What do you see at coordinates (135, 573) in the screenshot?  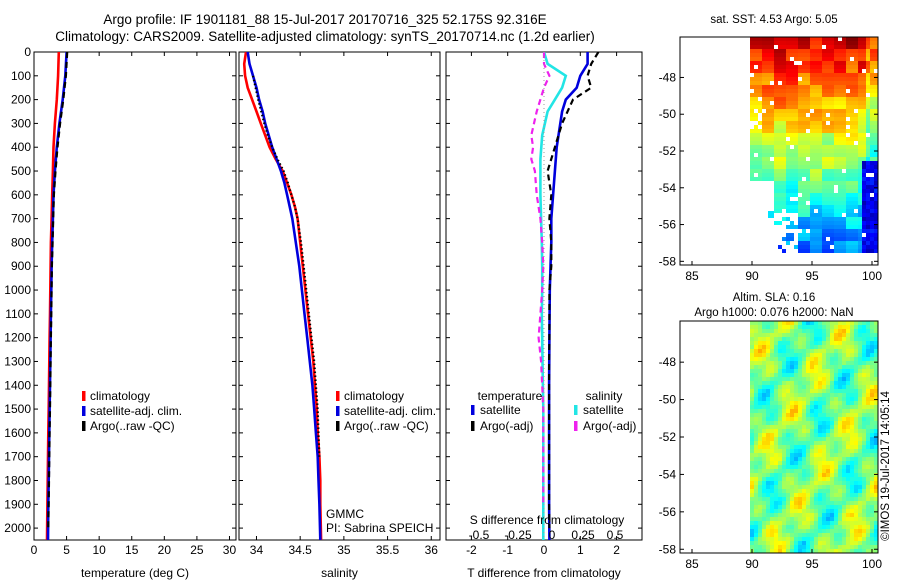 I see `x-axis-label: temperature (deg C)` at bounding box center [135, 573].